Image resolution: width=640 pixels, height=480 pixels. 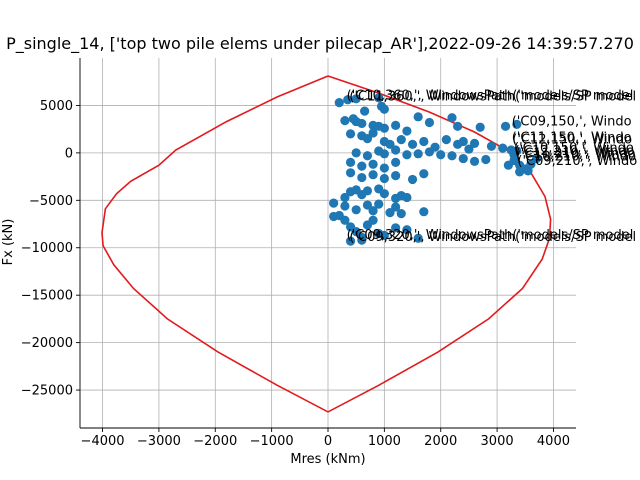 I want to click on x-tick-label: 3000, so click(x=497, y=441).